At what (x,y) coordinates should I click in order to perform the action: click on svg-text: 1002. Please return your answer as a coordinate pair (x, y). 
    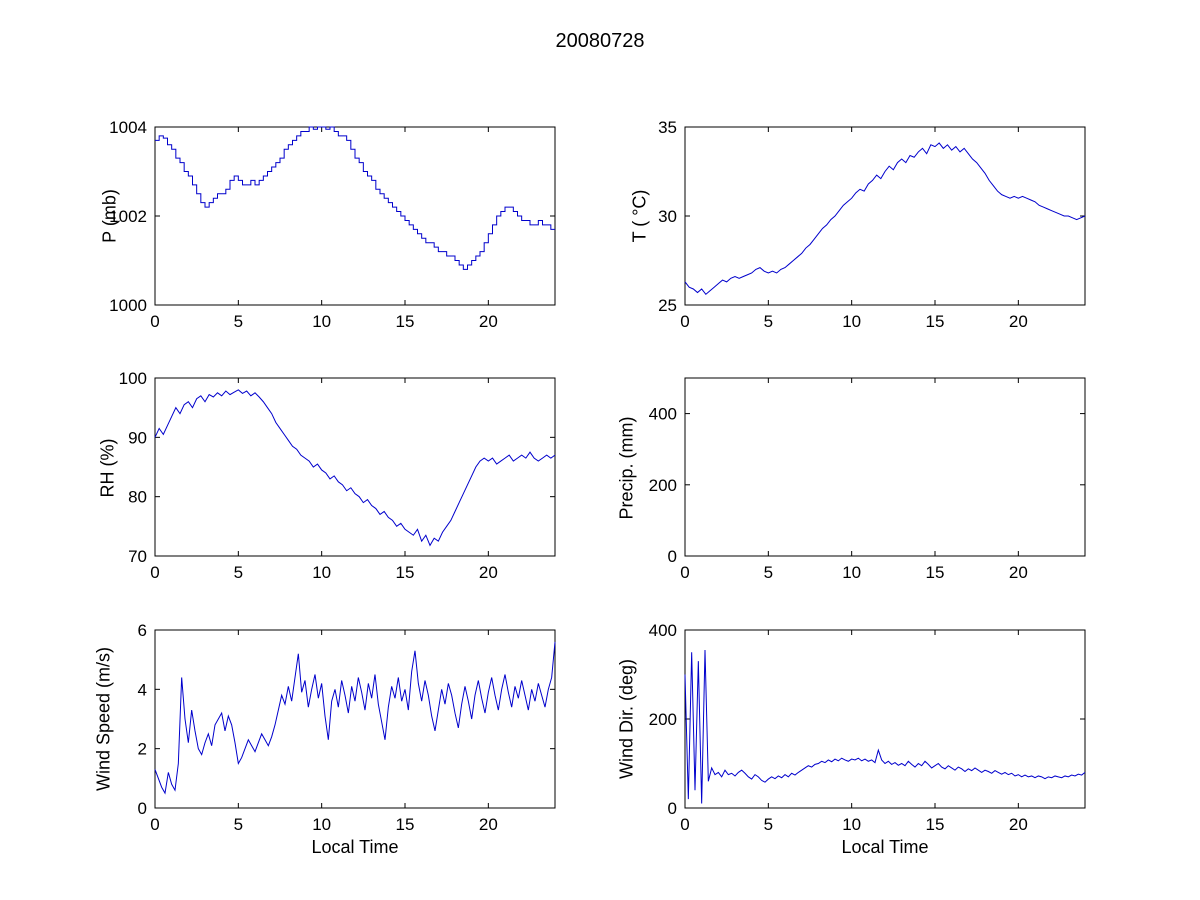
    Looking at the image, I should click on (128, 216).